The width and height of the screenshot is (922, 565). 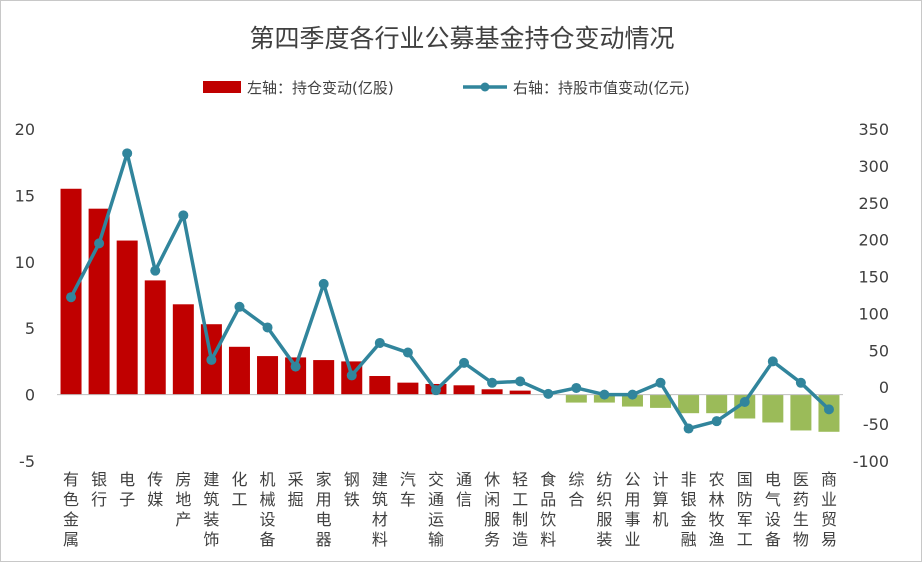 I want to click on x-axis-label: 纺织服装, so click(x=604, y=509).